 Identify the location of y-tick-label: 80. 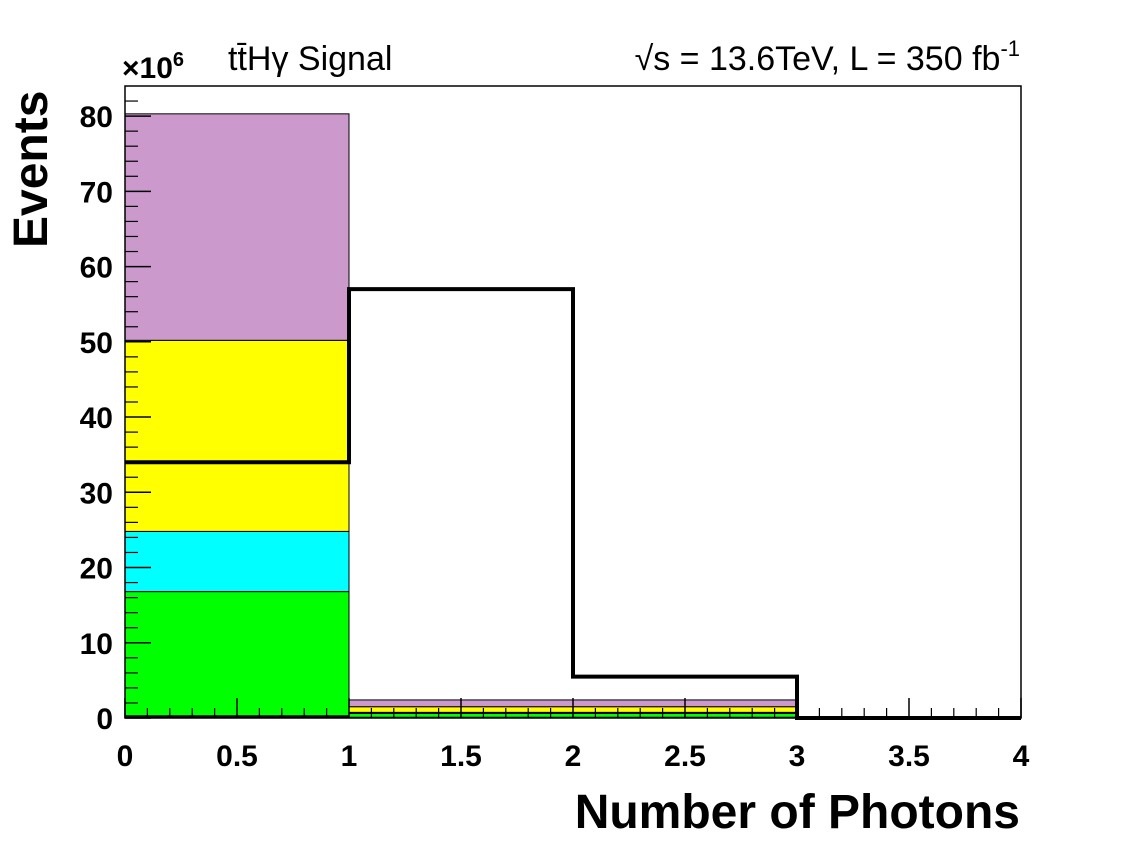
(96, 117).